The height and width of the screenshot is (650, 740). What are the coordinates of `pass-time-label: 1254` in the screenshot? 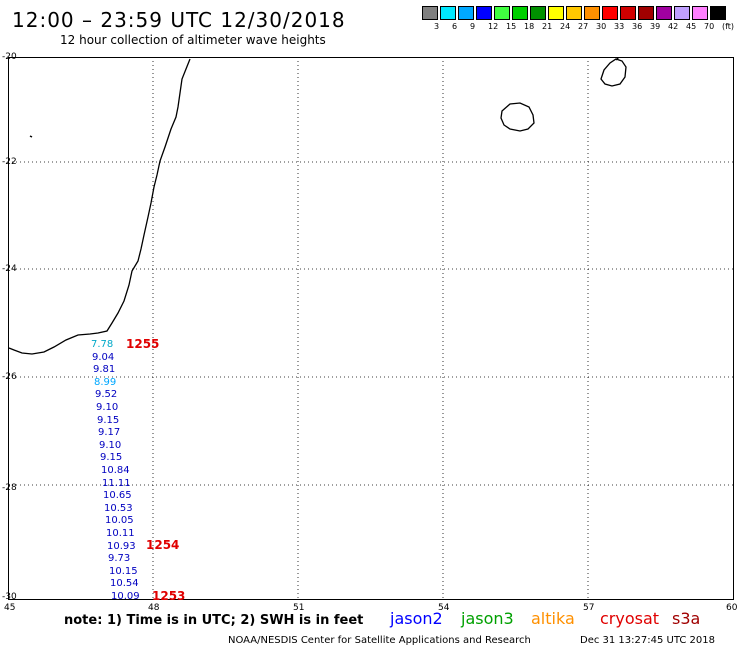 It's located at (163, 545).